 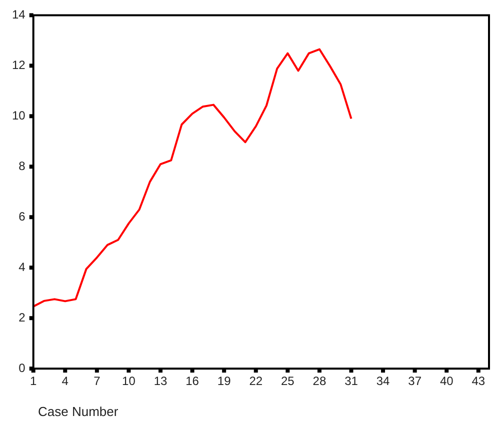 I want to click on x-tick-label: 25, so click(x=287, y=381).